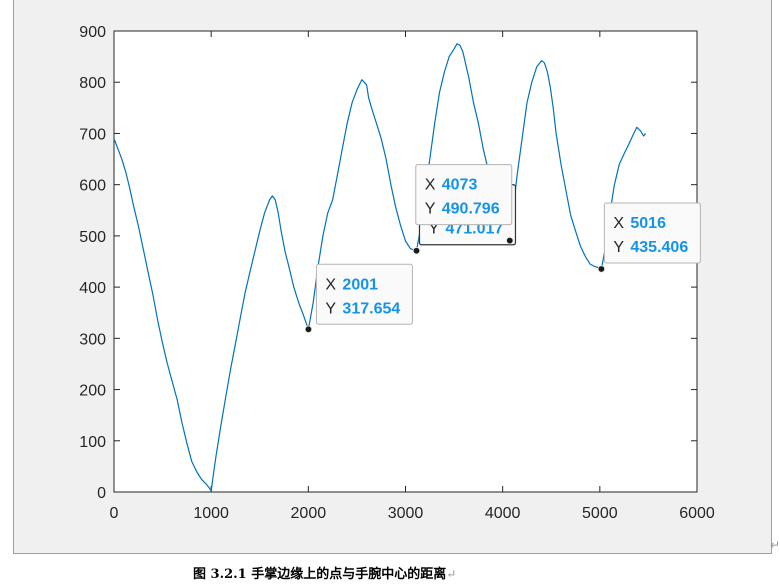 This screenshot has width=780, height=585. Describe the element at coordinates (92, 32) in the screenshot. I see `y-tick-label: 900` at that location.